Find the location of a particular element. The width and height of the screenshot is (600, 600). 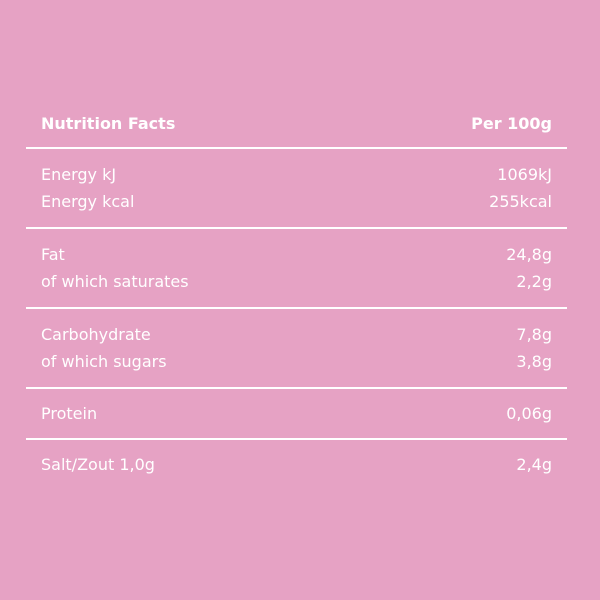

row-value: 7,8g is located at coordinates (534, 334).